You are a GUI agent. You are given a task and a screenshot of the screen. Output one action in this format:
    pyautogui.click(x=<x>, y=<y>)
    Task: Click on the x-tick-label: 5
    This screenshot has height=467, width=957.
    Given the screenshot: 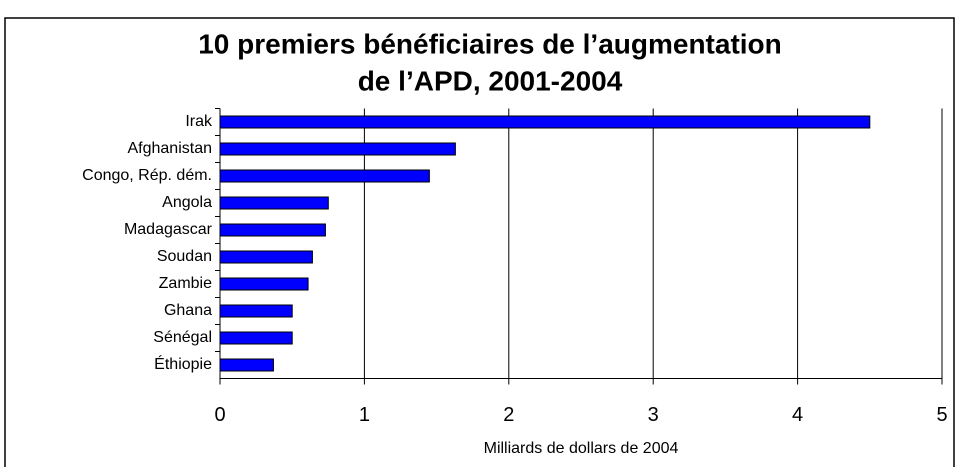 What is the action you would take?
    pyautogui.click(x=941, y=415)
    